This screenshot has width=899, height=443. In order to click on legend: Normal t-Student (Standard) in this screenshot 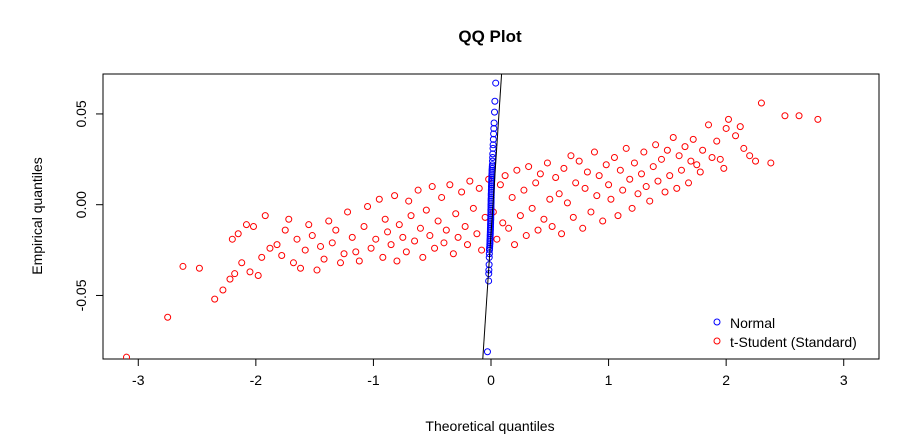, I will do `click(785, 332)`.